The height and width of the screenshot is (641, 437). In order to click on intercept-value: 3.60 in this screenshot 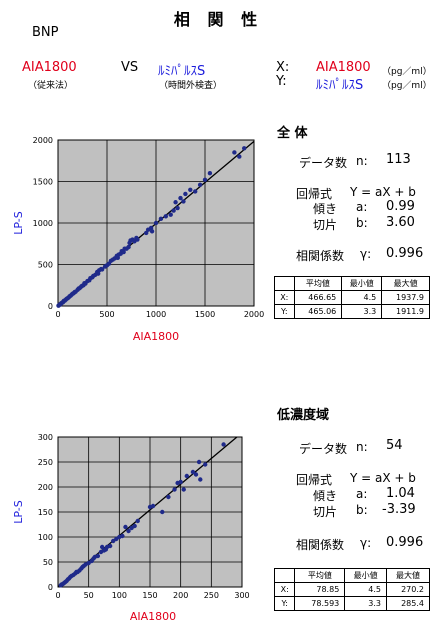, I will do `click(400, 222)`.